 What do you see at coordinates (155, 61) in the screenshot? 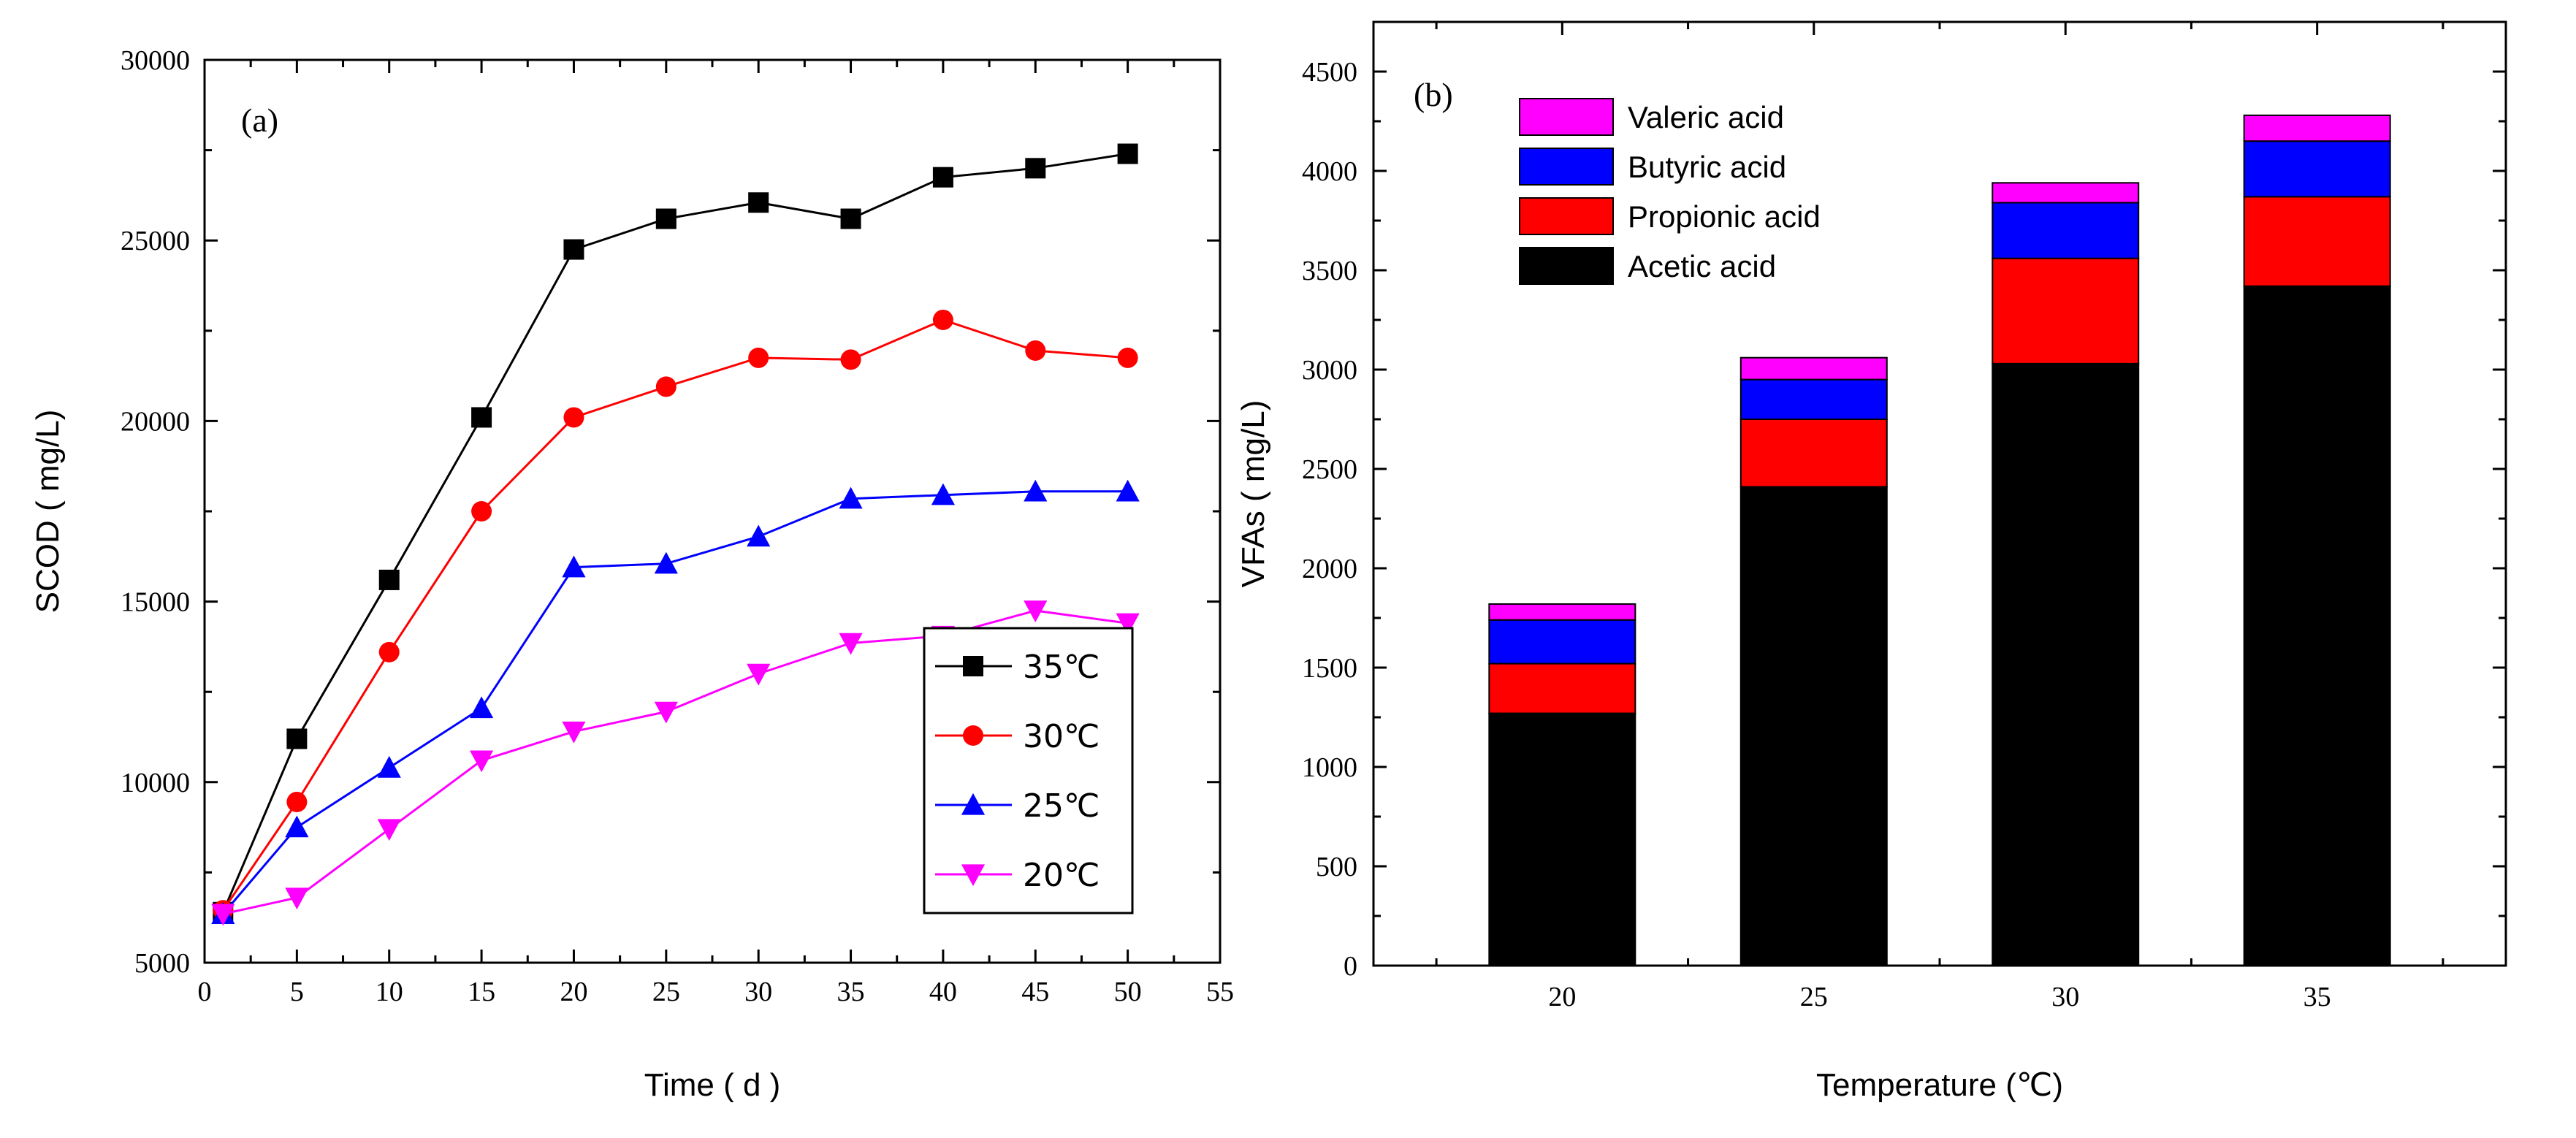
I see `y-tick-label-a: 30000` at bounding box center [155, 61].